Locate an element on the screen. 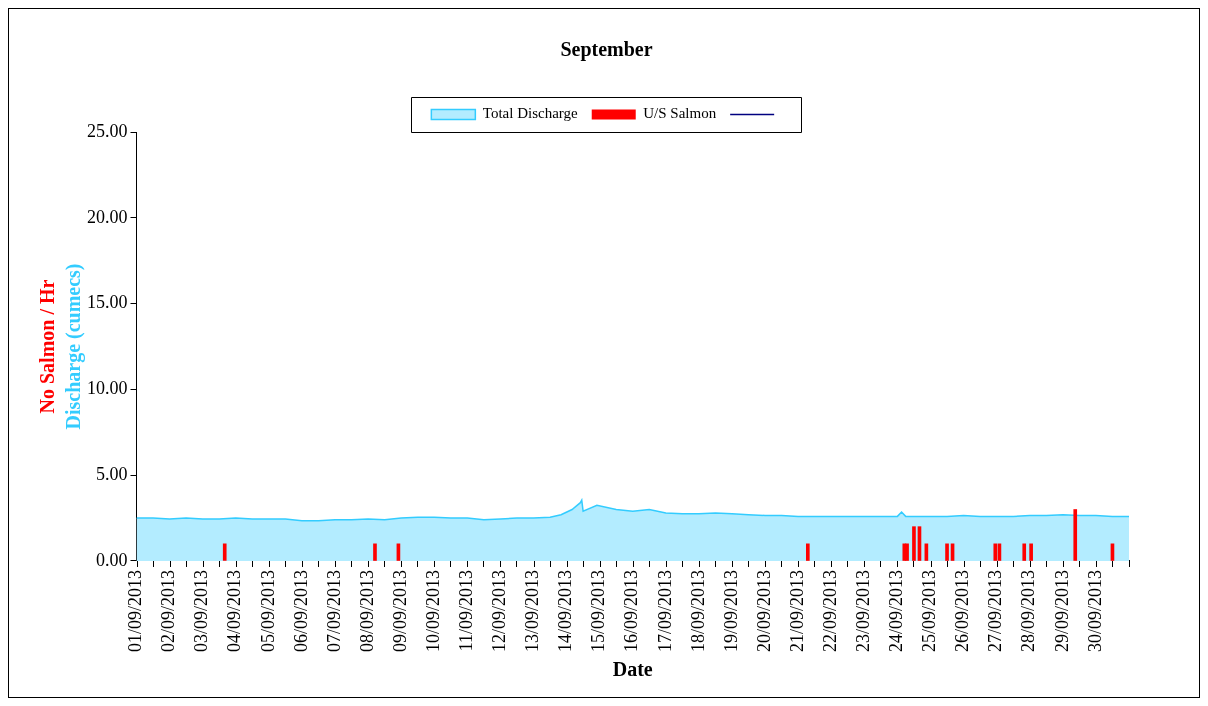 The height and width of the screenshot is (706, 1208). x-tick-label: 26/09/2013 is located at coordinates (962, 611).